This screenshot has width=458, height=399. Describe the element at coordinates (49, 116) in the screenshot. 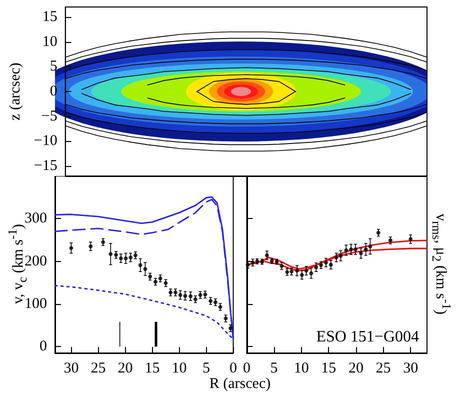

I see `y-tick-label: −5` at that location.